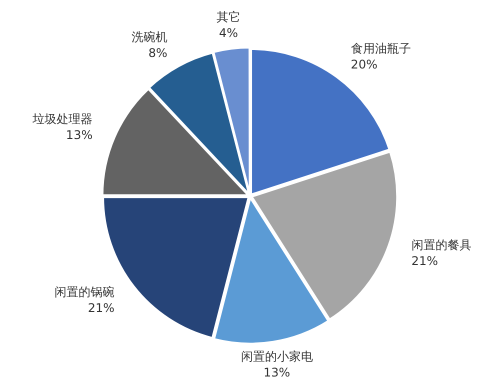 The width and height of the screenshot is (500, 392). Describe the element at coordinates (276, 357) in the screenshot. I see `slice-label: 闲置的小家电` at that location.